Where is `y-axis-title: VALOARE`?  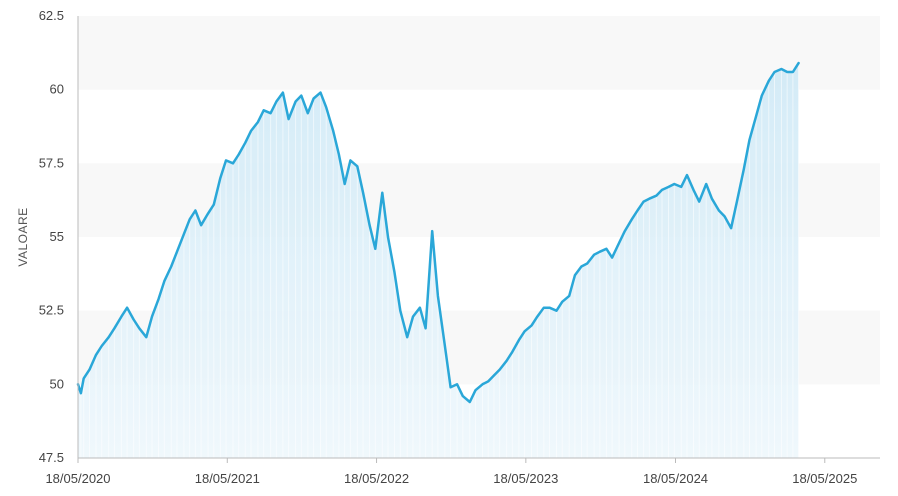 y-axis-title: VALOARE is located at coordinates (23, 236).